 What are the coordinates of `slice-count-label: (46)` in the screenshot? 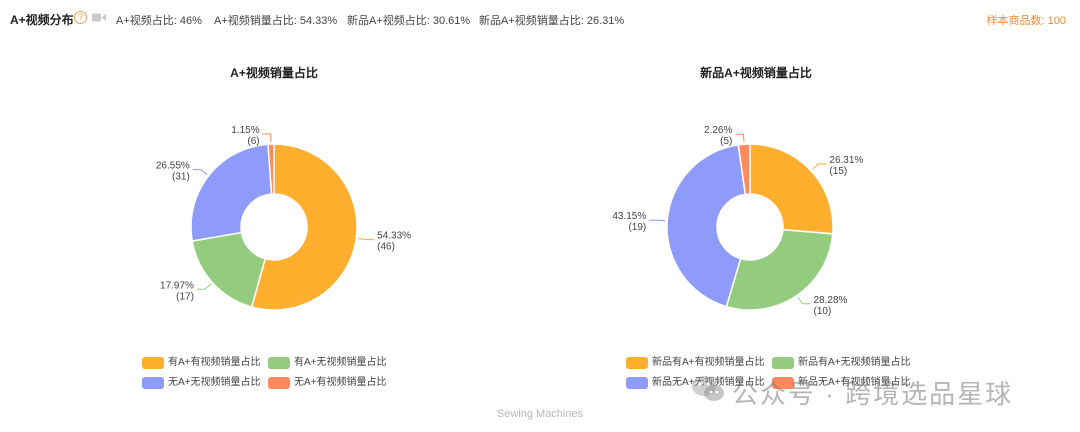 It's located at (386, 247).